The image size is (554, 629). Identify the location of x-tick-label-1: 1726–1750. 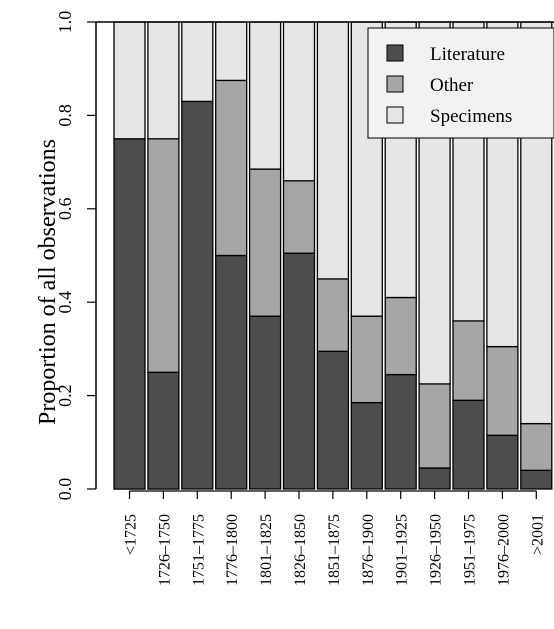
(164, 550).